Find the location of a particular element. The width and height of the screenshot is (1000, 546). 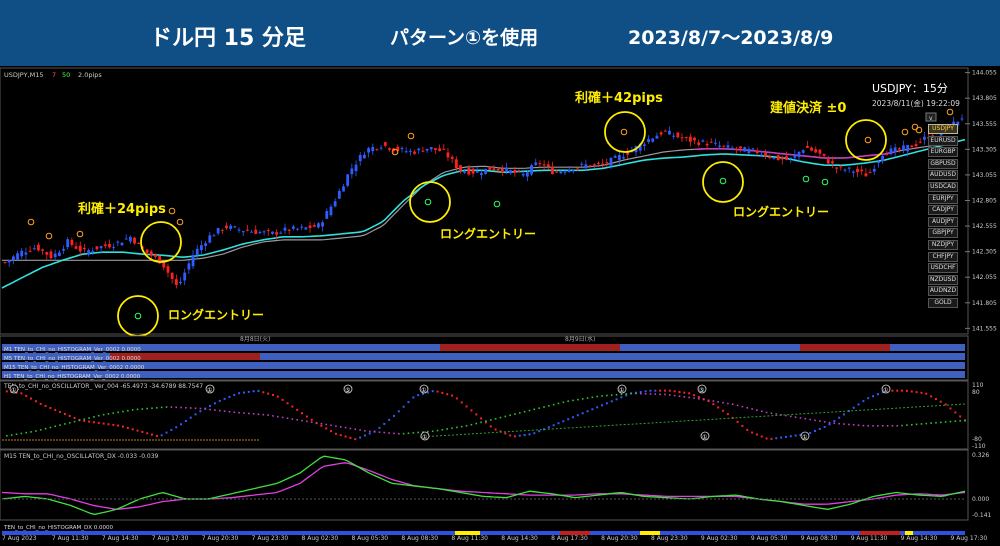

symbol-button-usdjpy: USDJPY is located at coordinates (943, 129).